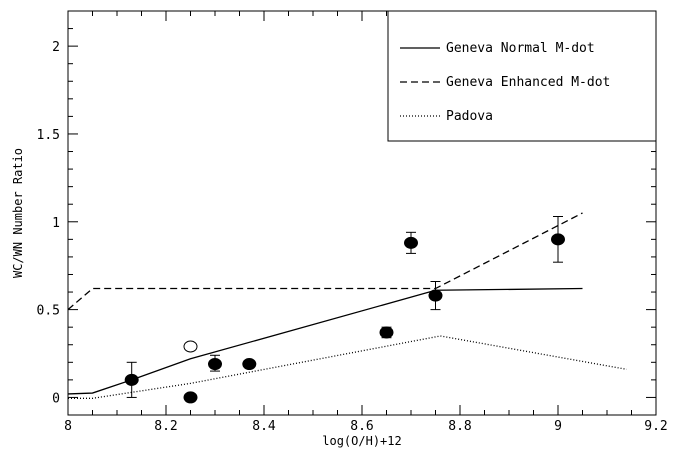  I want to click on y-tick-label: 1, so click(56, 223).